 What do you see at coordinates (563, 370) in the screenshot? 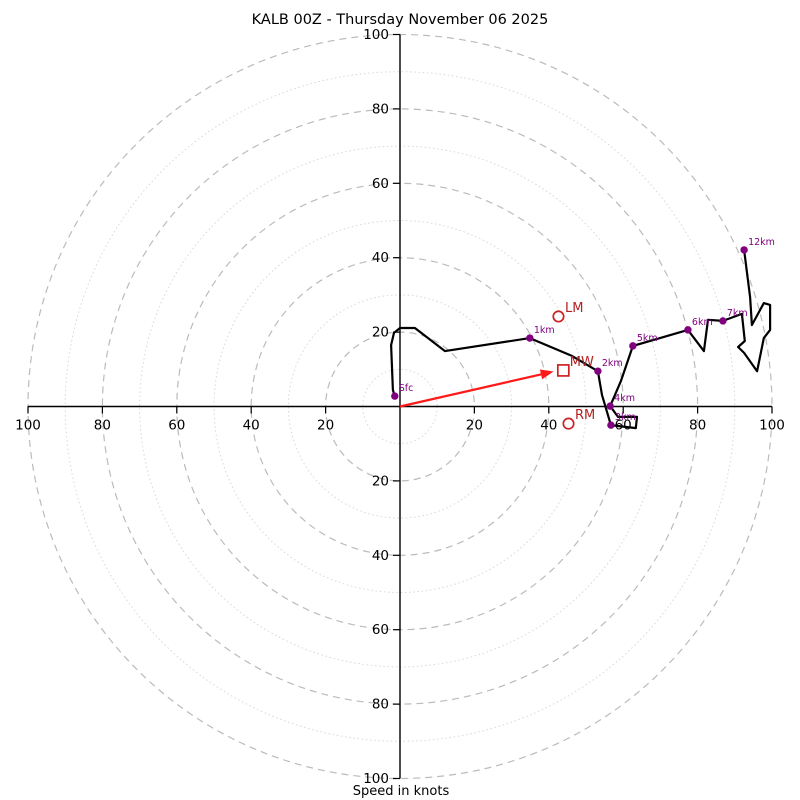
I see `storm-marker-mw` at bounding box center [563, 370].